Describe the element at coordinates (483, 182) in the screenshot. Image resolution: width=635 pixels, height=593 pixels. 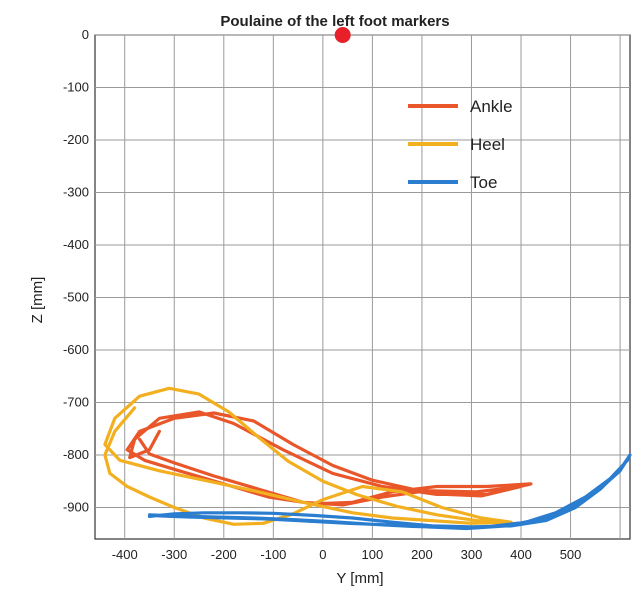
I see `legend-label-toe: Toe` at that location.